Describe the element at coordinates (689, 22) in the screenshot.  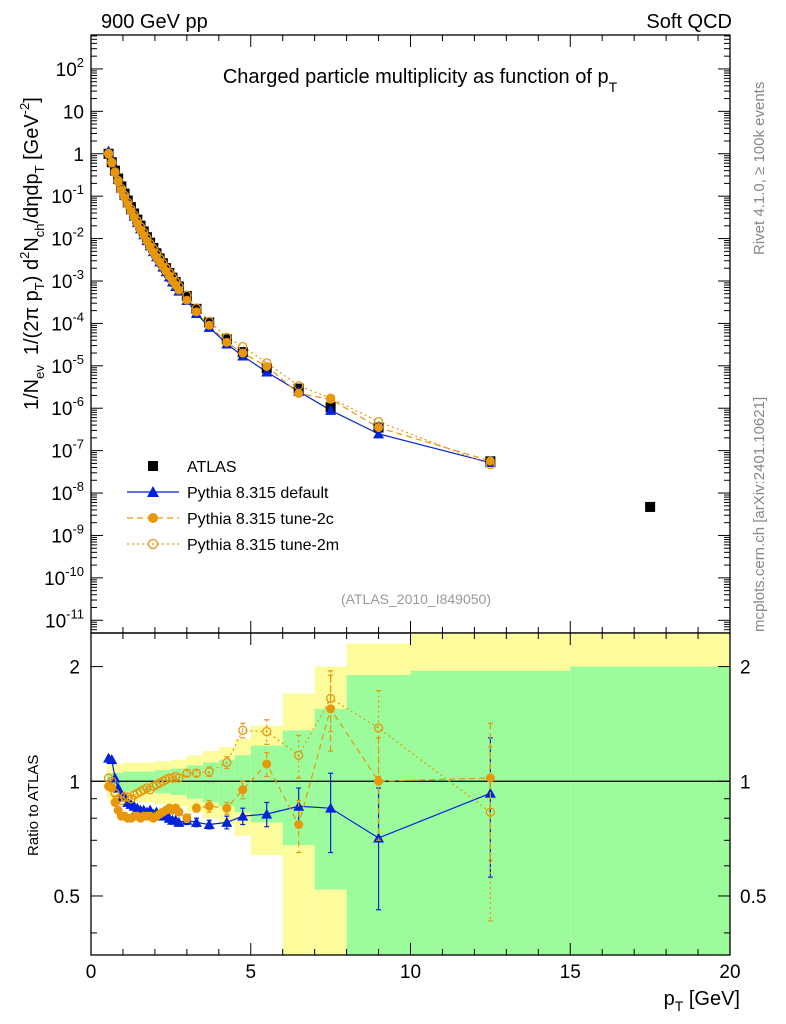
I see `process-label: Soft QCD` at that location.